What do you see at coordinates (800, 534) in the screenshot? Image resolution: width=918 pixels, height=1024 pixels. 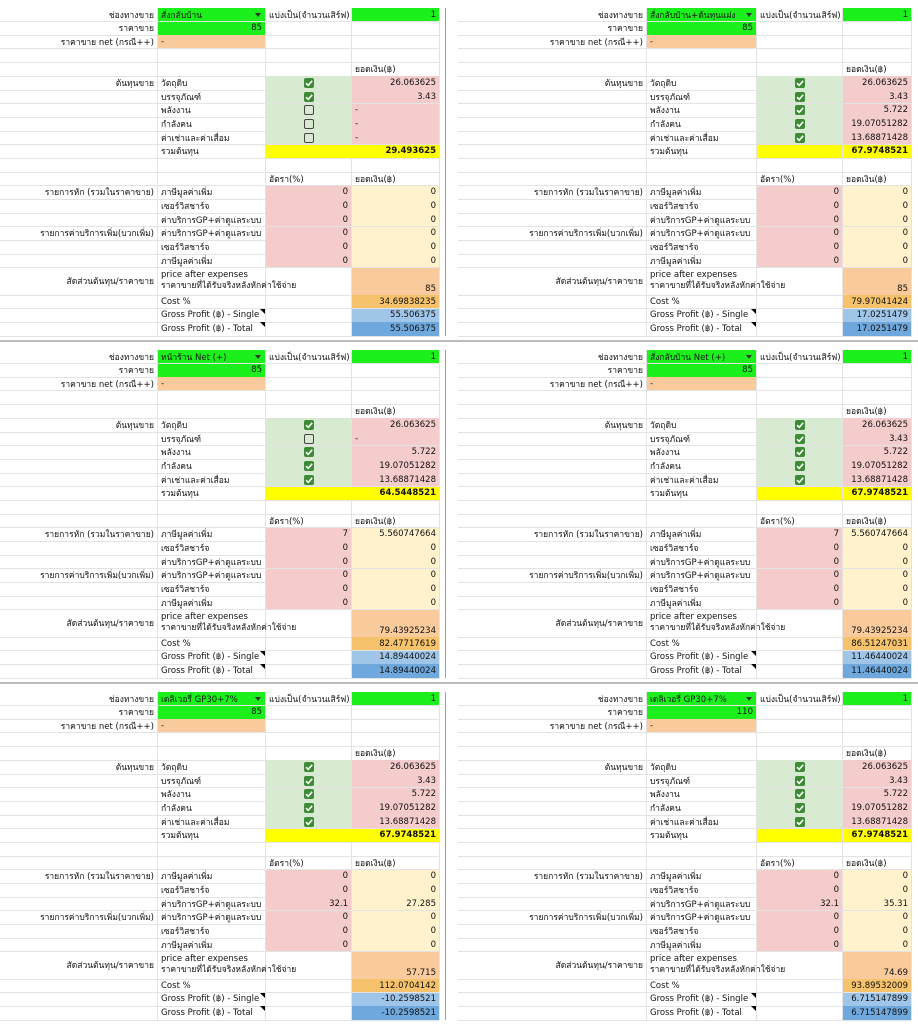 I see `rate-value: 7` at bounding box center [800, 534].